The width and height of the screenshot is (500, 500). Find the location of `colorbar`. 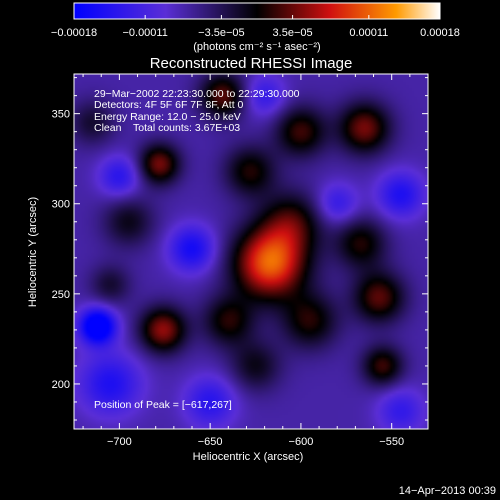

colorbar is located at coordinates (257, 11).